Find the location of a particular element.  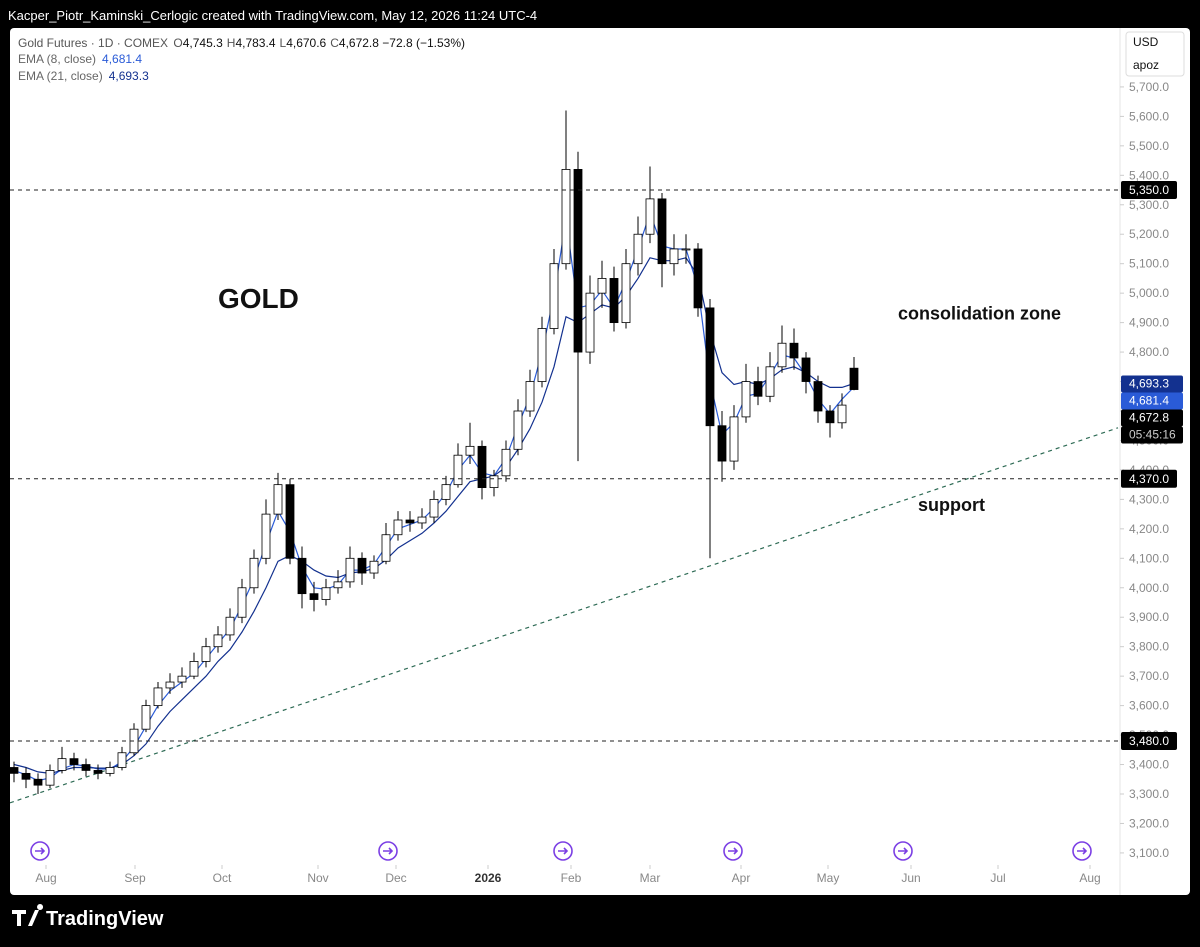

annotation: consolidation zone is located at coordinates (979, 314).